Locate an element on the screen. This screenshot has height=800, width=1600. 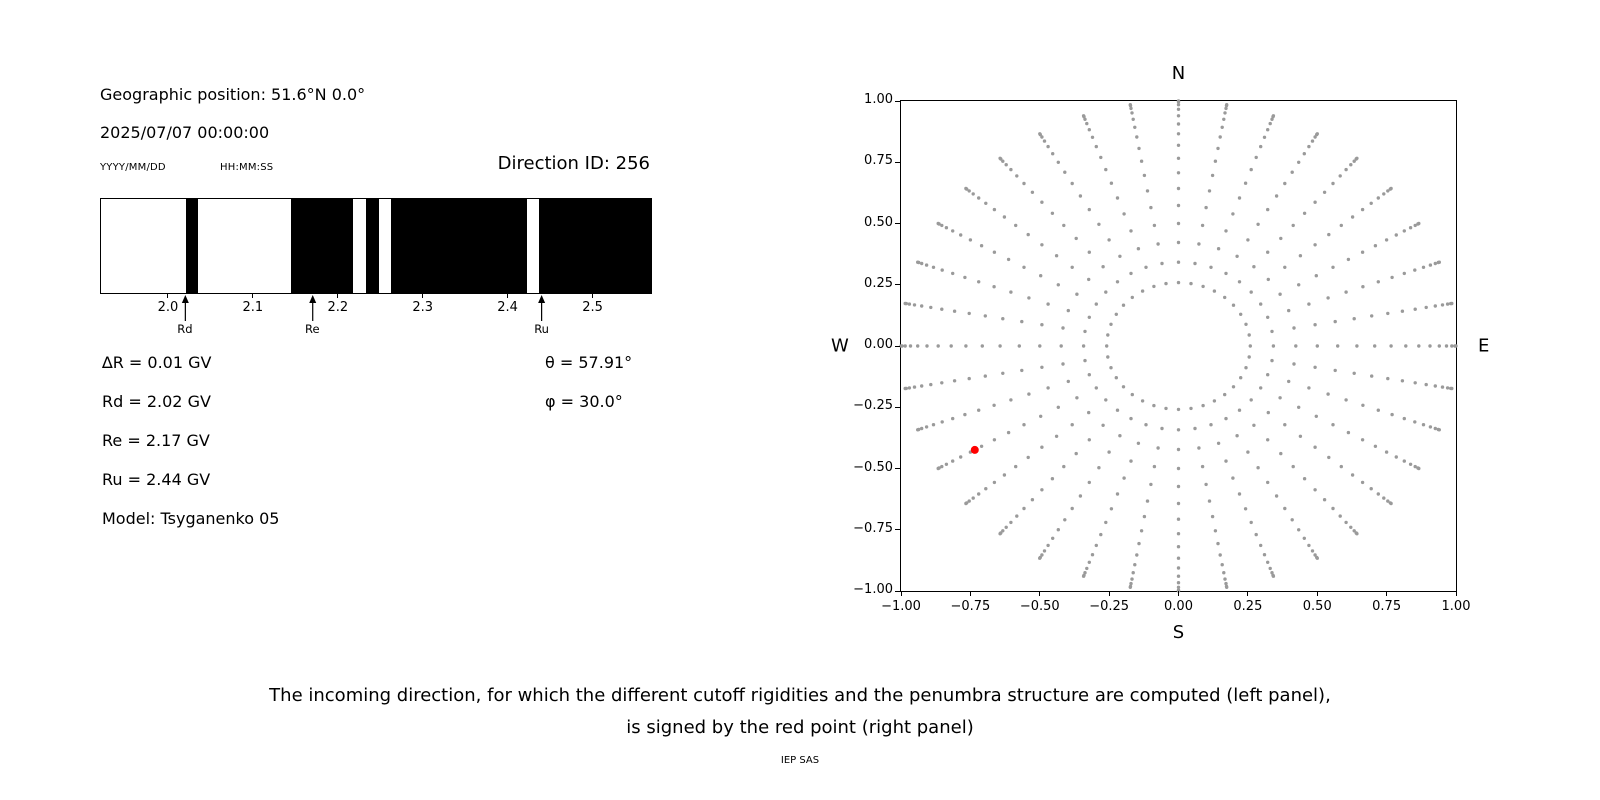
direction-id-label: Direction ID: 256 is located at coordinates (573, 163).